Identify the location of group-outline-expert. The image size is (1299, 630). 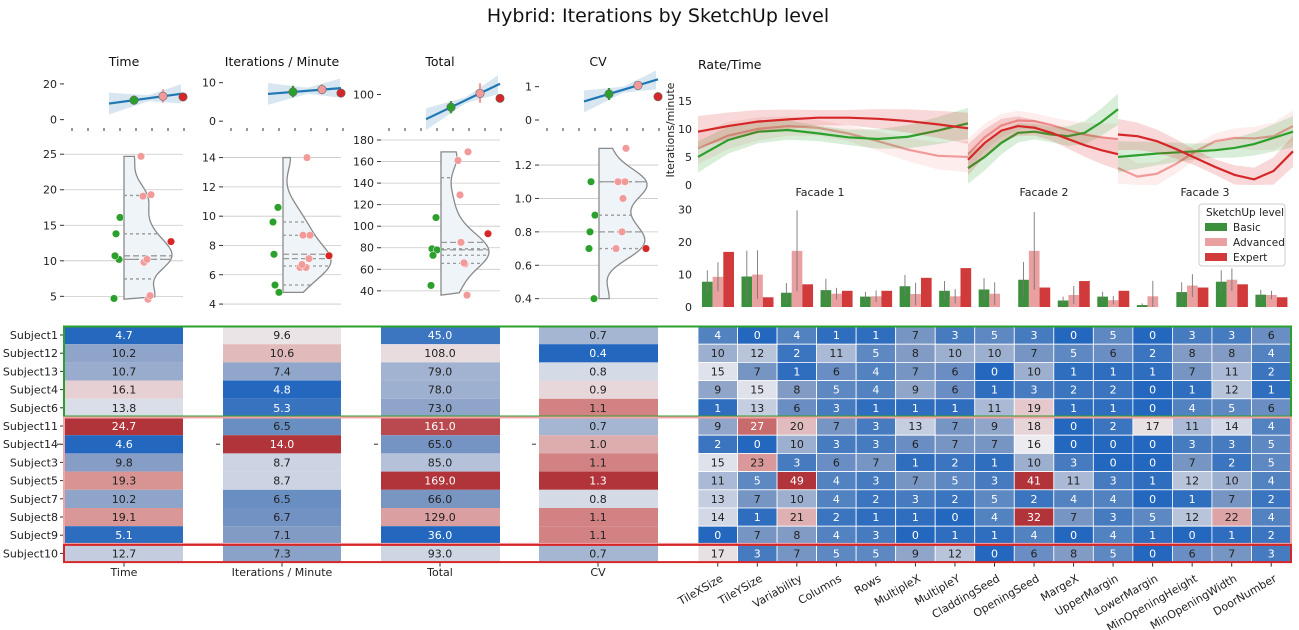
(677, 553).